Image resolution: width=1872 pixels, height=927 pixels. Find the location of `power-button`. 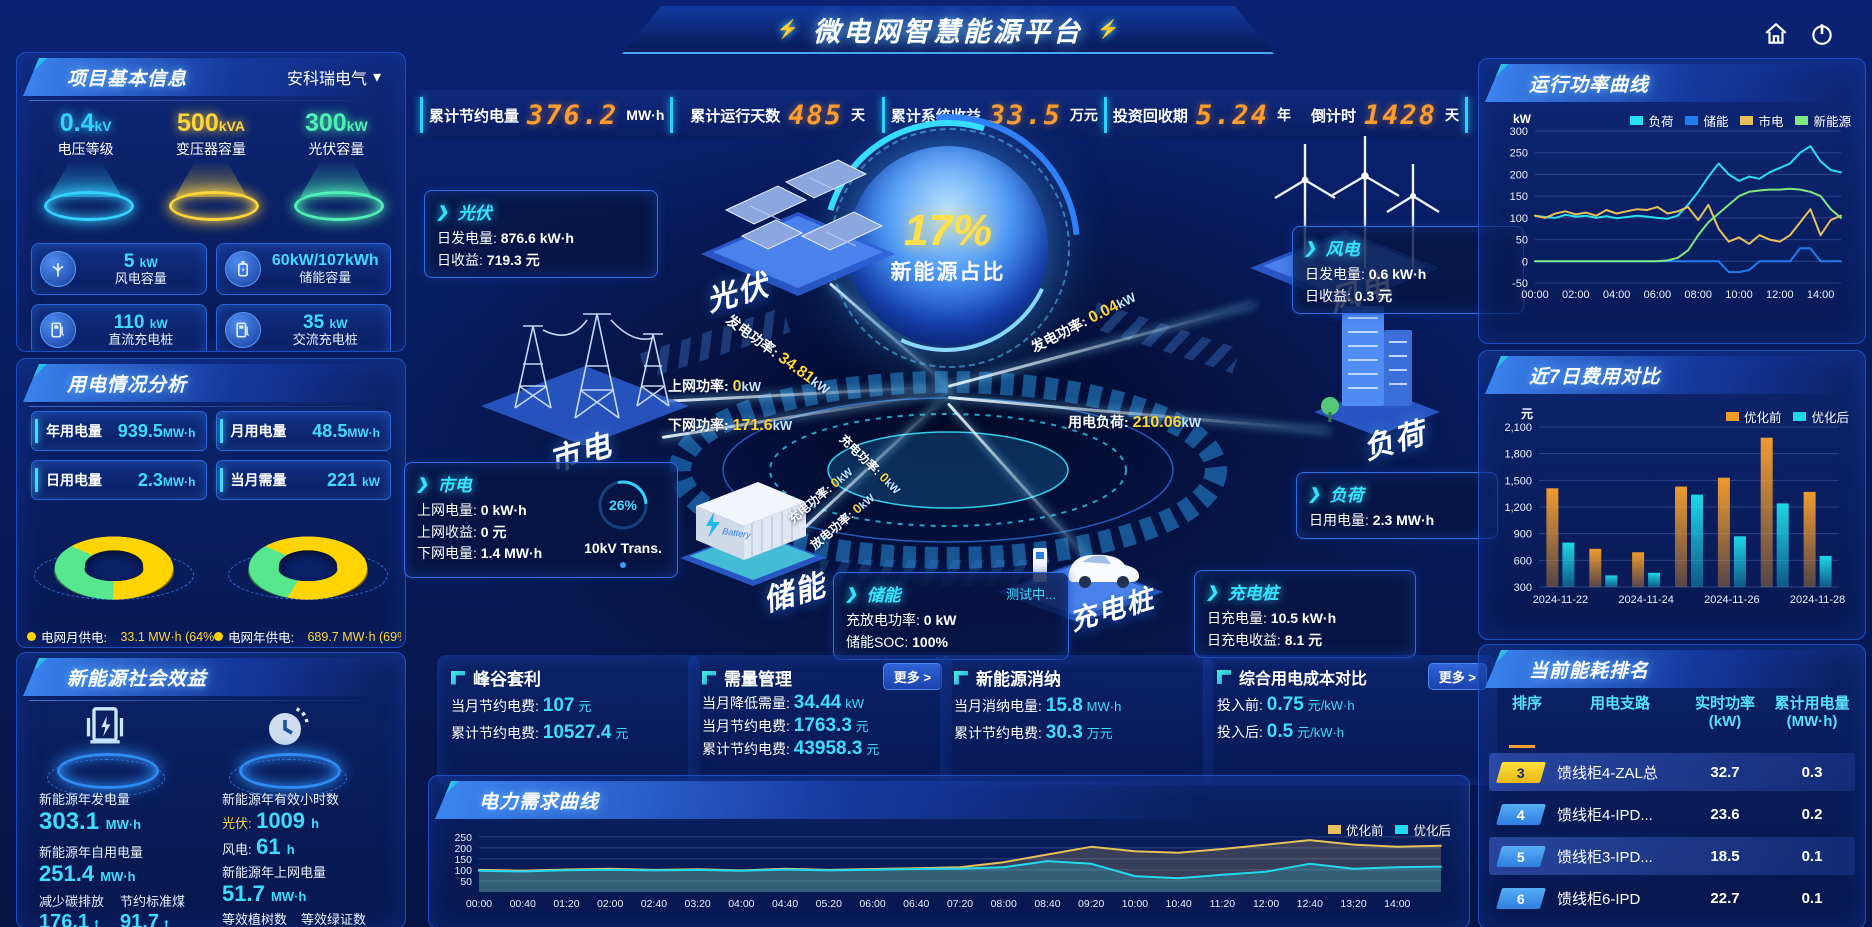

power-button is located at coordinates (1822, 34).